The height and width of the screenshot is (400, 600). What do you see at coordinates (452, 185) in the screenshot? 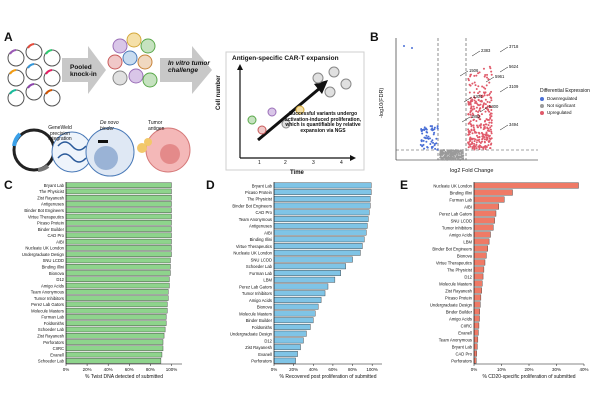
I see `category-label: Nucleate UK London` at bounding box center [452, 185].